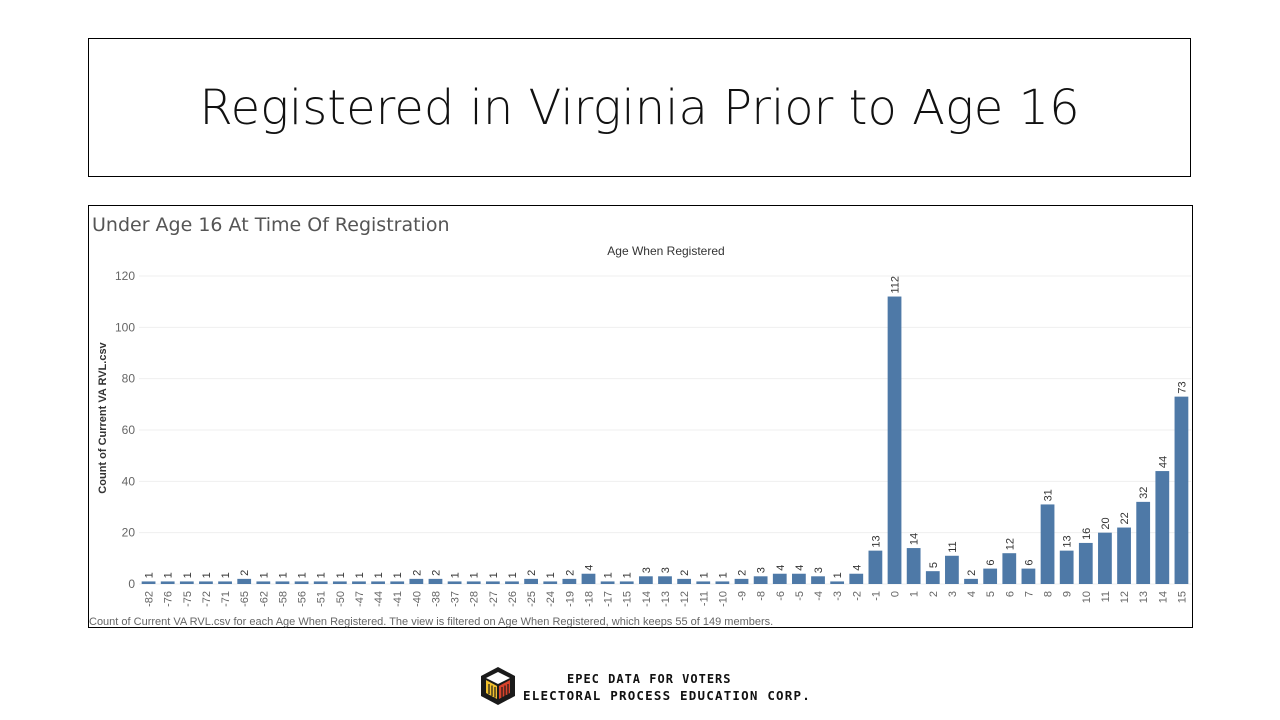 The height and width of the screenshot is (720, 1280). What do you see at coordinates (570, 599) in the screenshot?
I see `x-tick-label: -19` at bounding box center [570, 599].